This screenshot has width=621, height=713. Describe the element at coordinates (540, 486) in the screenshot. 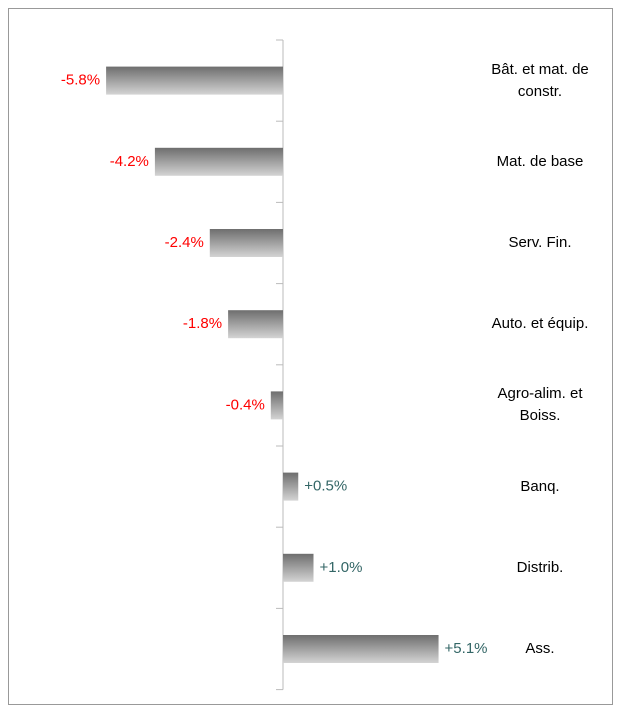

I see `category-label: Banq.` at that location.